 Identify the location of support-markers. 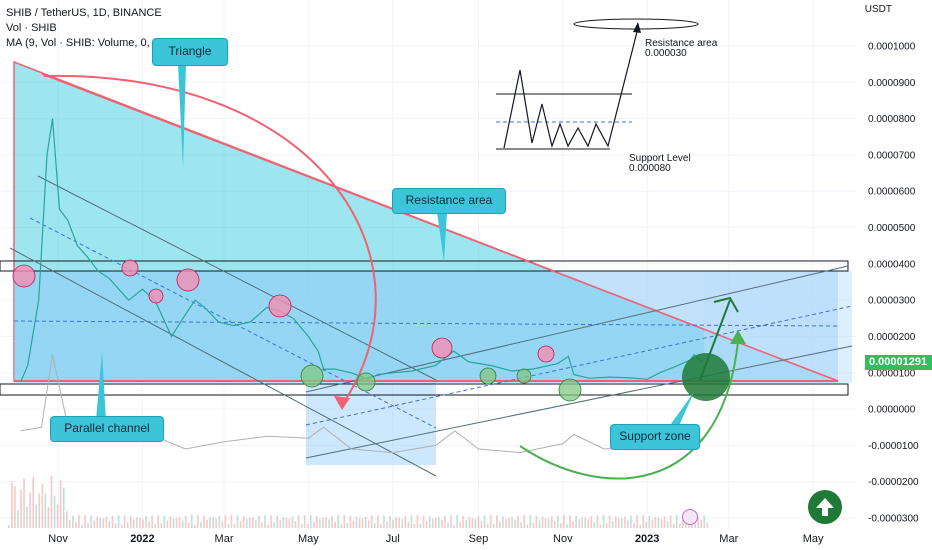
(441, 383).